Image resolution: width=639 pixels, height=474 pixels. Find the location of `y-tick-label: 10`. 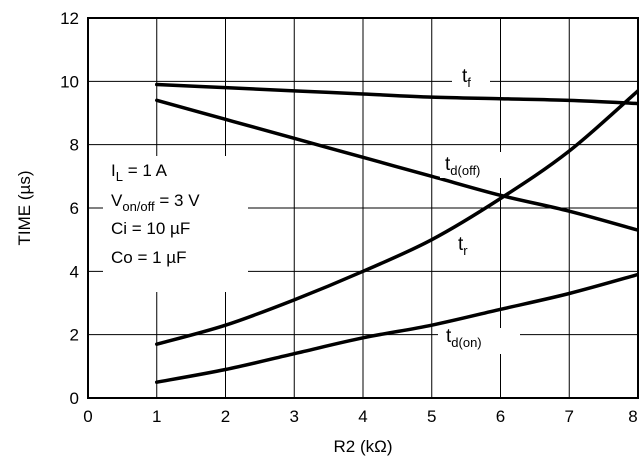

y-tick-label: 10 is located at coordinates (69, 81).